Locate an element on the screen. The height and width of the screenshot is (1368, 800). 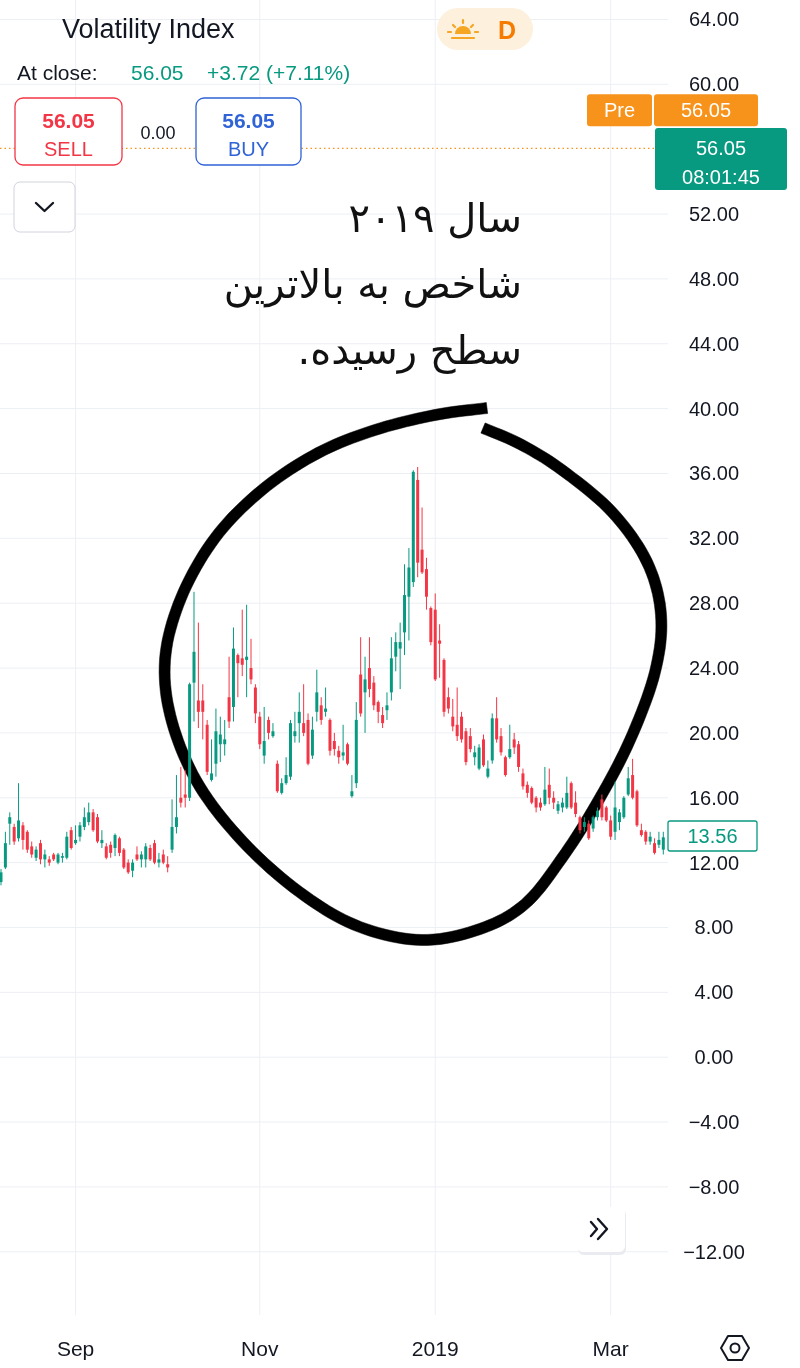
ref-line-label: Pre is located at coordinates (619, 110).